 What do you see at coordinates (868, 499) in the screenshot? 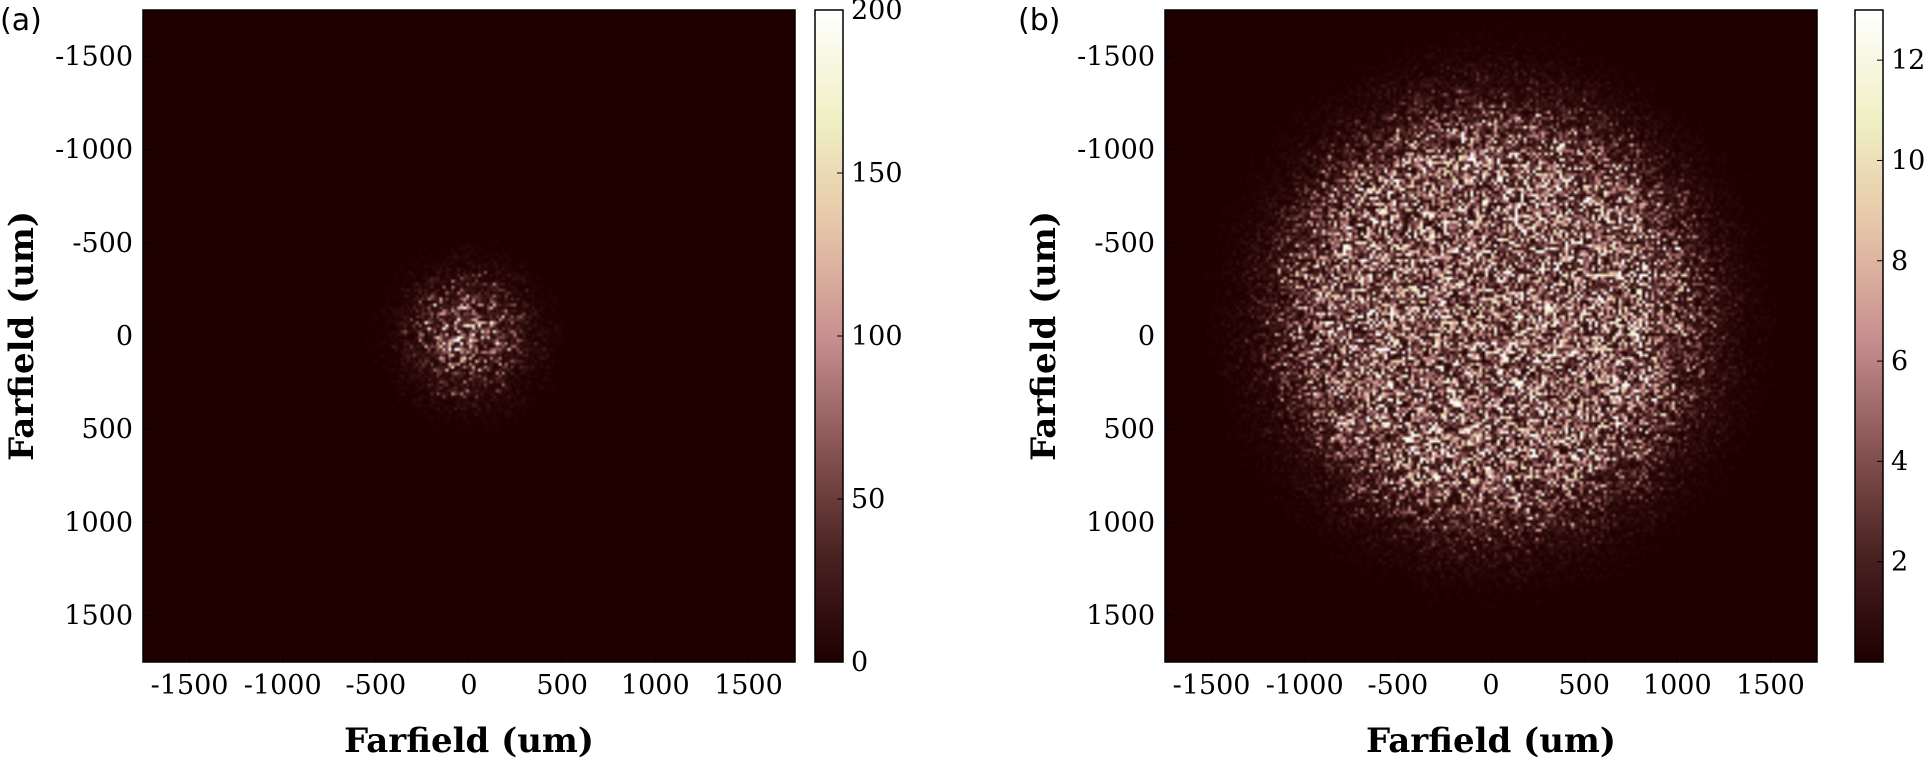
I see `colorbar-tick-label: 50` at bounding box center [868, 499].